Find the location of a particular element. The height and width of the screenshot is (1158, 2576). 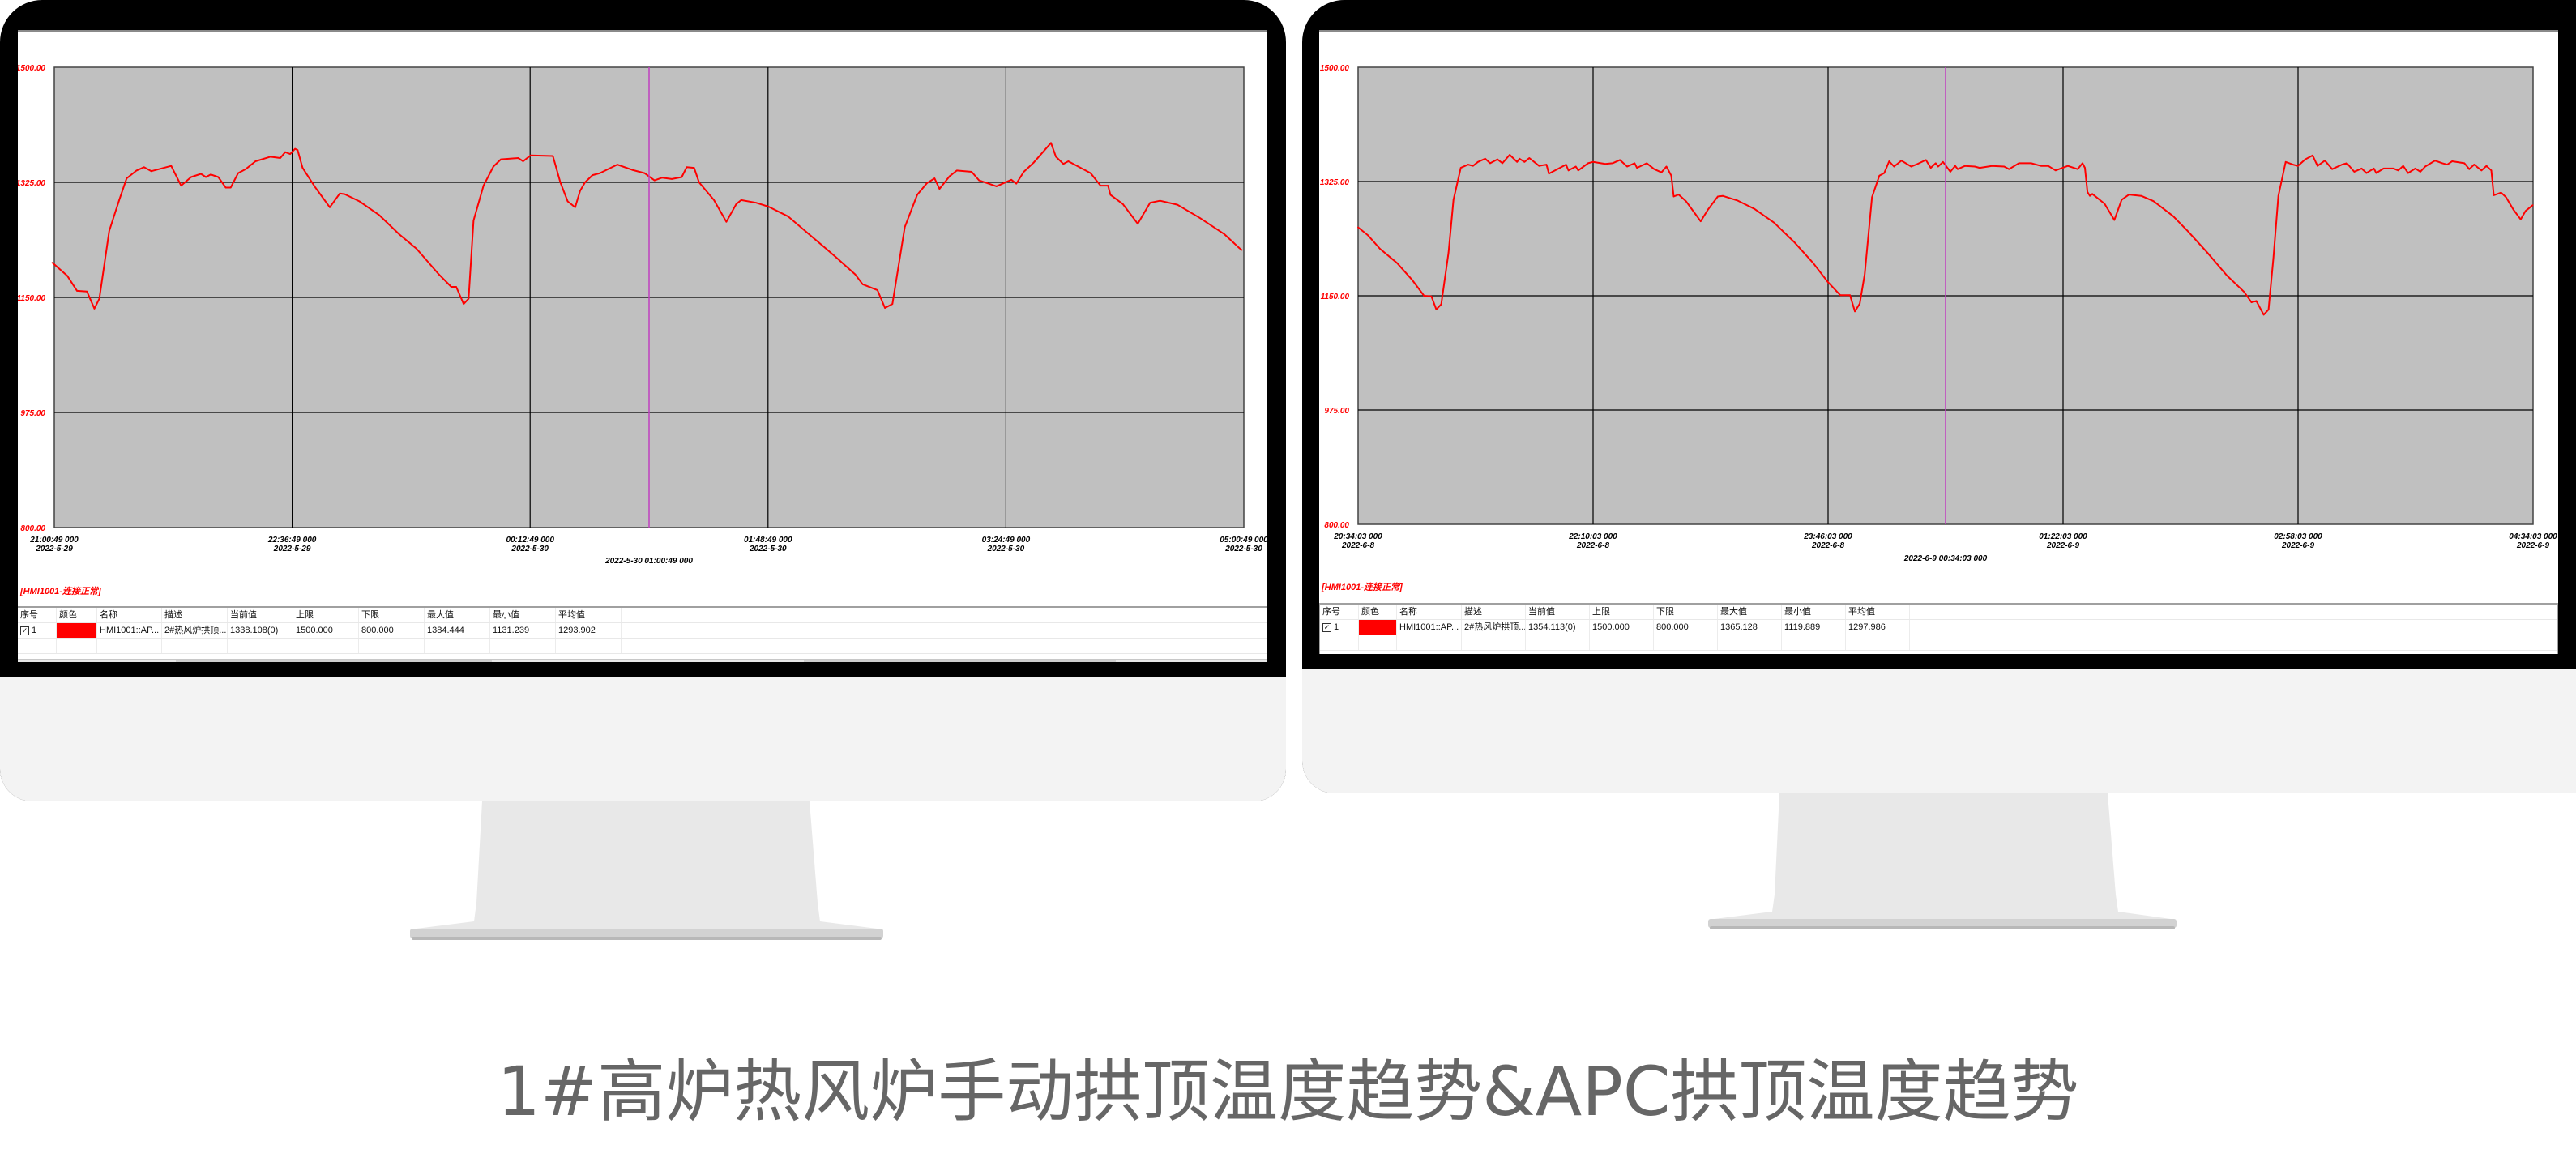

y-tick-label: 975.00 is located at coordinates (1336, 411).